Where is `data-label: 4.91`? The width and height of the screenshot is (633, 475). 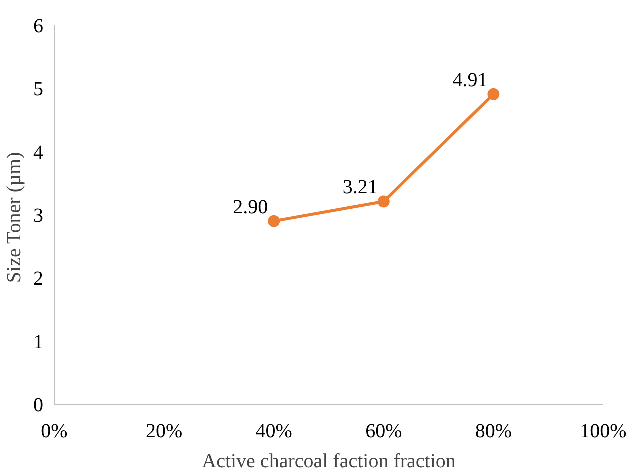
data-label: 4.91 is located at coordinates (470, 80).